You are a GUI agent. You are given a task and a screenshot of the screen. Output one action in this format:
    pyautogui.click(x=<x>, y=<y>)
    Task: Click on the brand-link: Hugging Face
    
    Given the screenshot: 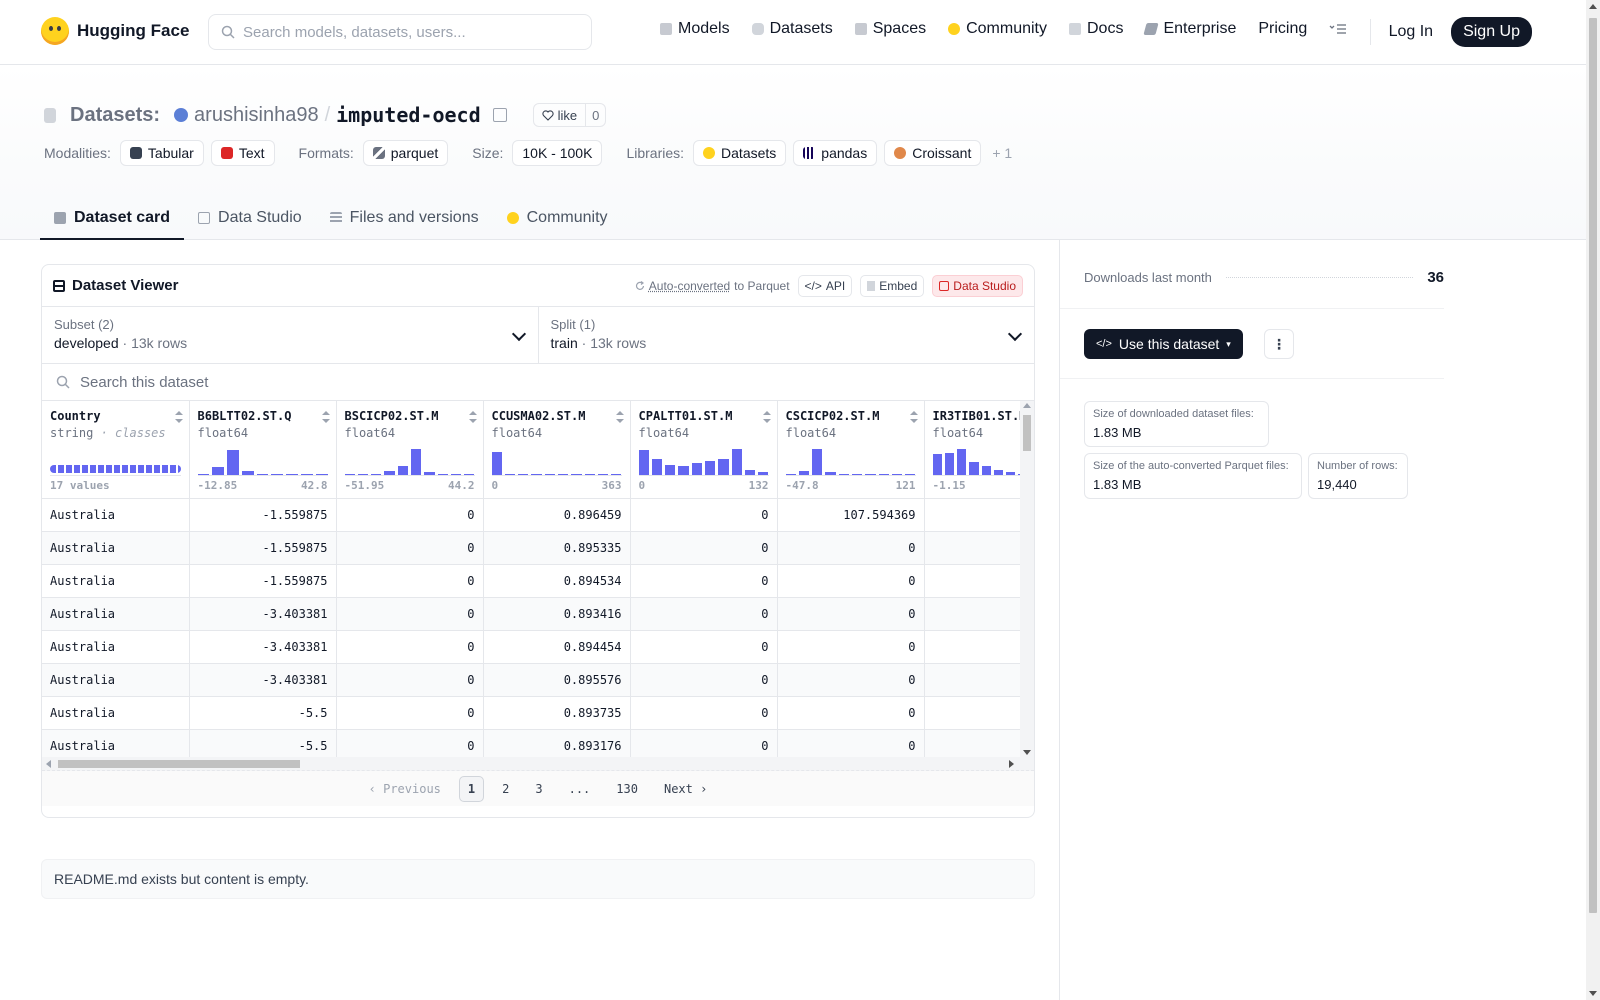 What is the action you would take?
    pyautogui.click(x=115, y=31)
    